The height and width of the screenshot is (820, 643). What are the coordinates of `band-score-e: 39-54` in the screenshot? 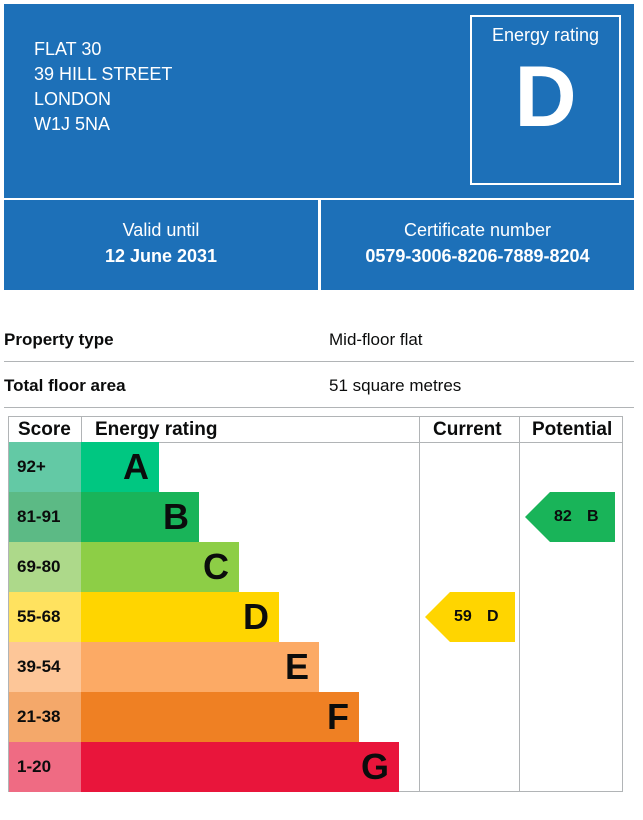 It's located at (45, 667).